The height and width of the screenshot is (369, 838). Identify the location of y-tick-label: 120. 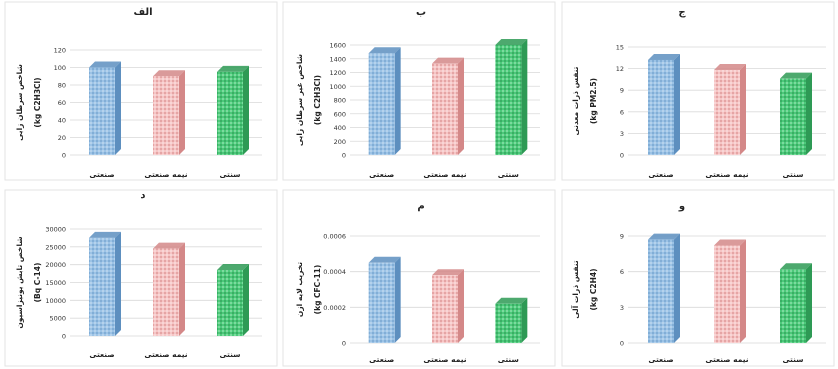
(60, 51).